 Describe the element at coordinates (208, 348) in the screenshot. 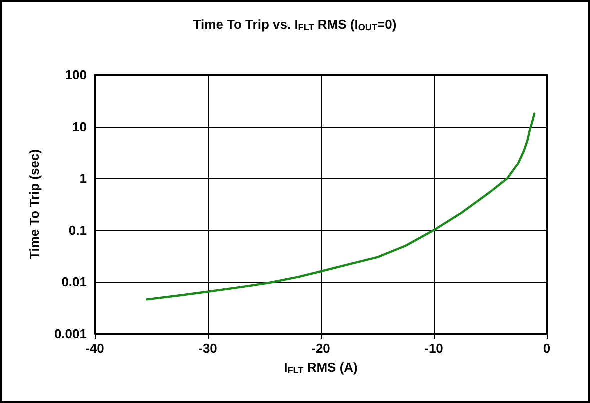

I see `x-tick-label: -30` at that location.